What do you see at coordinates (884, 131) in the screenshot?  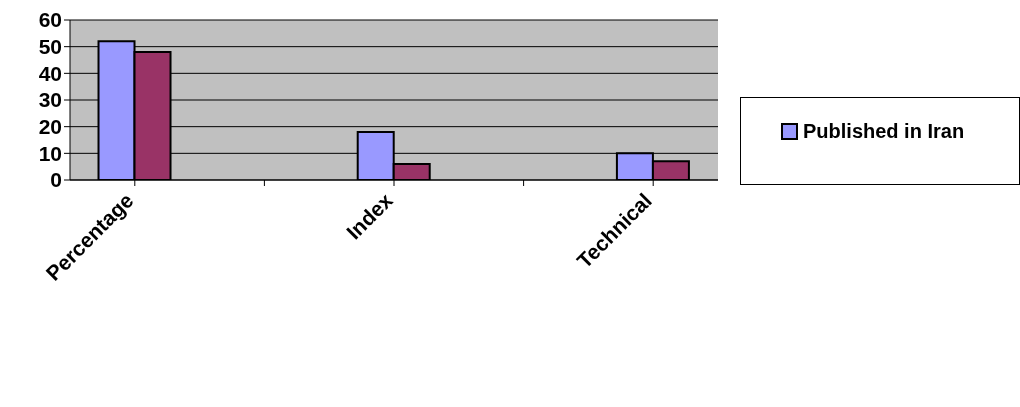 I see `legend-label: Published in Iran` at bounding box center [884, 131].